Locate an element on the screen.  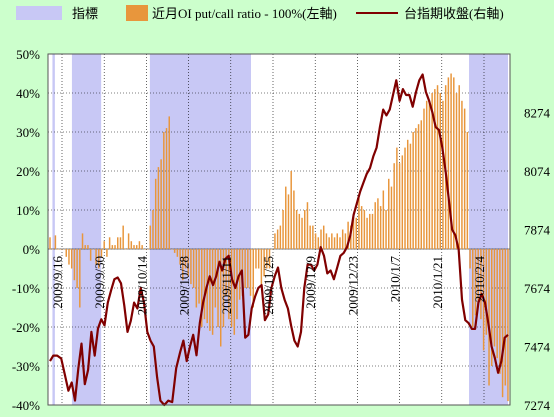
legend-label-indicator: 指標 is located at coordinates (85, 13).